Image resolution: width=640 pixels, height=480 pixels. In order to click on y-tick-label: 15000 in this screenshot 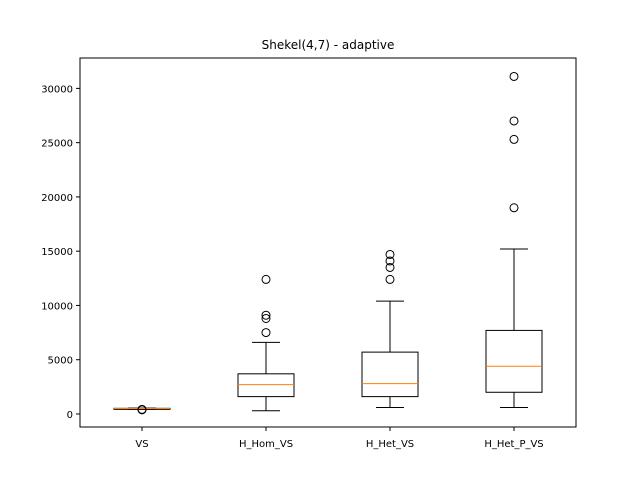, I will do `click(57, 252)`.